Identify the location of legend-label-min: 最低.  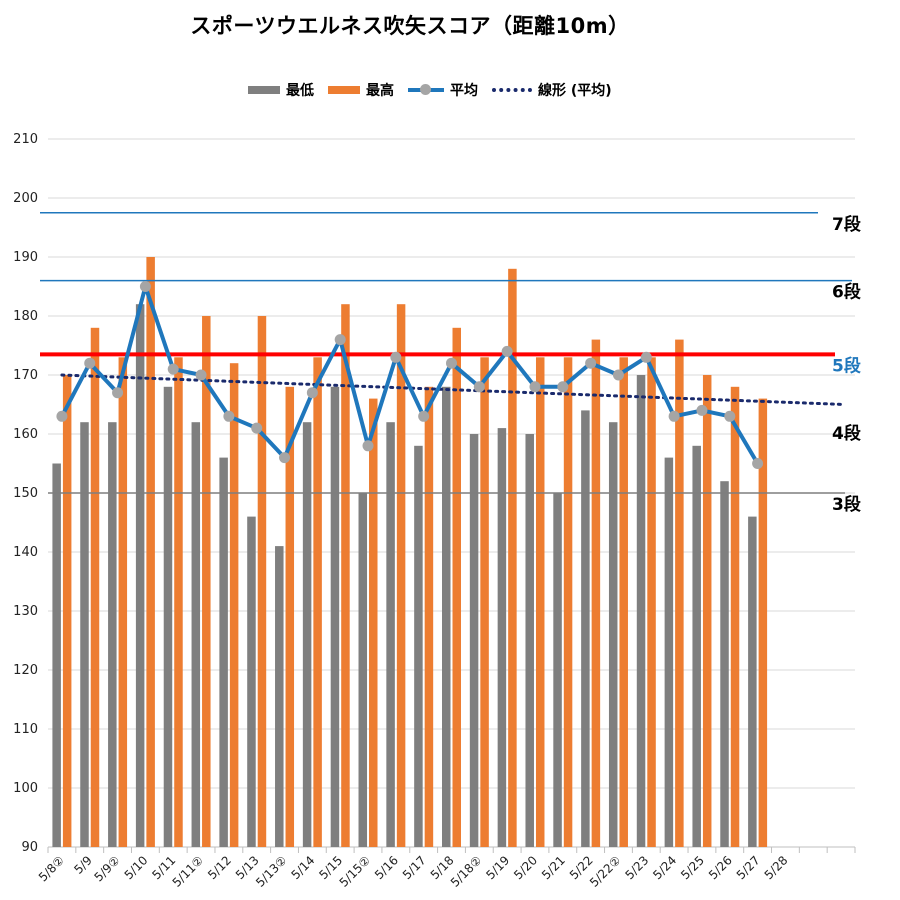
(300, 91).